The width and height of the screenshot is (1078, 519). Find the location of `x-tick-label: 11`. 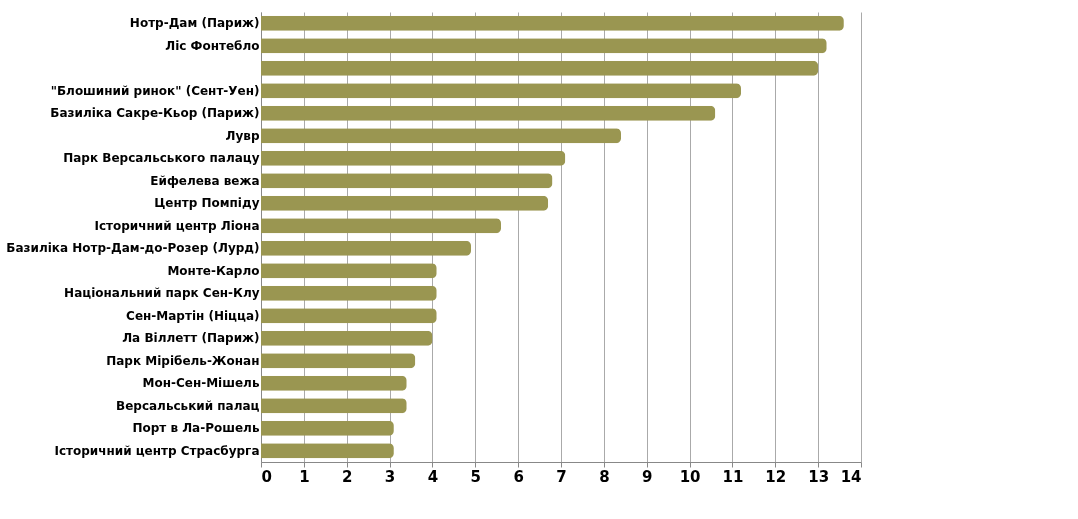

x-tick-label: 11 is located at coordinates (733, 476).